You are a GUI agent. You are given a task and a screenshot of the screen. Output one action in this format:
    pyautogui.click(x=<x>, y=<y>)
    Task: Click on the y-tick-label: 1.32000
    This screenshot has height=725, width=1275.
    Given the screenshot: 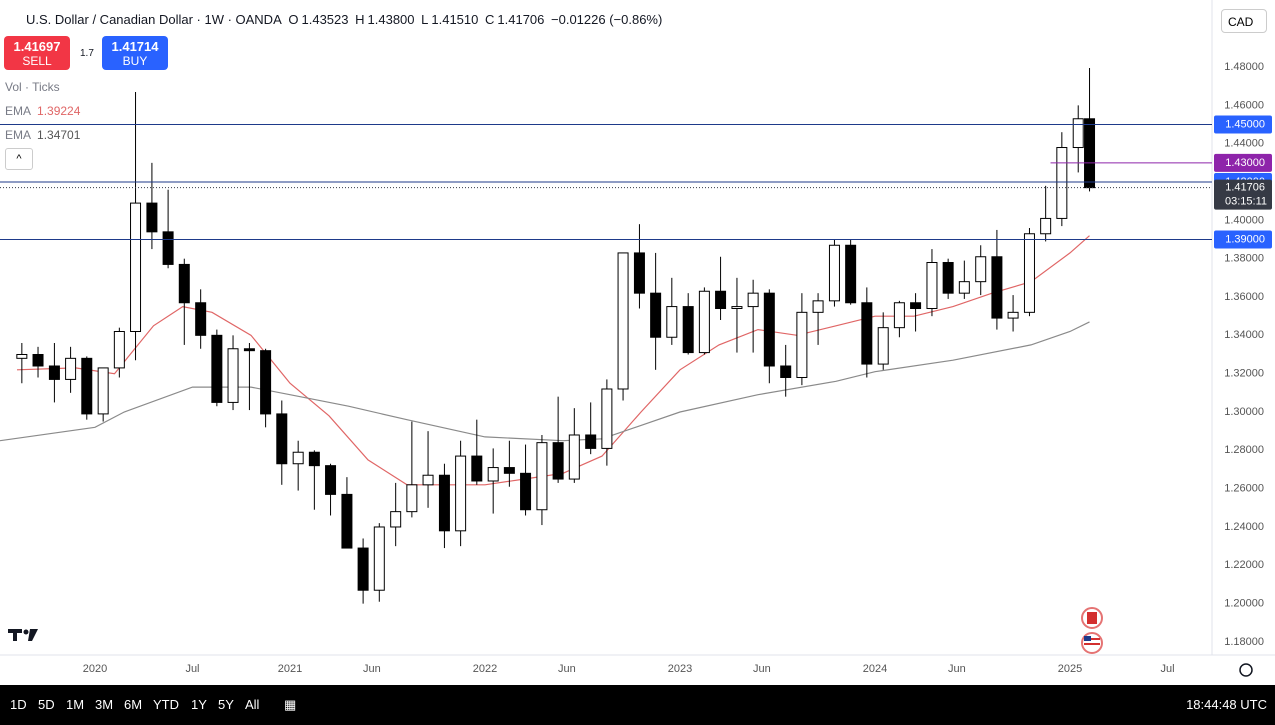 What is the action you would take?
    pyautogui.click(x=1244, y=374)
    